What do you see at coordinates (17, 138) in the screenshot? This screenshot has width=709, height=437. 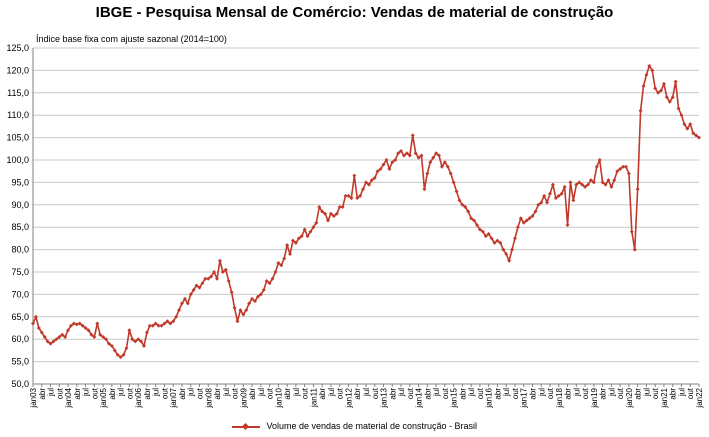 I see `y-tick-label: 105,0` at bounding box center [17, 138].